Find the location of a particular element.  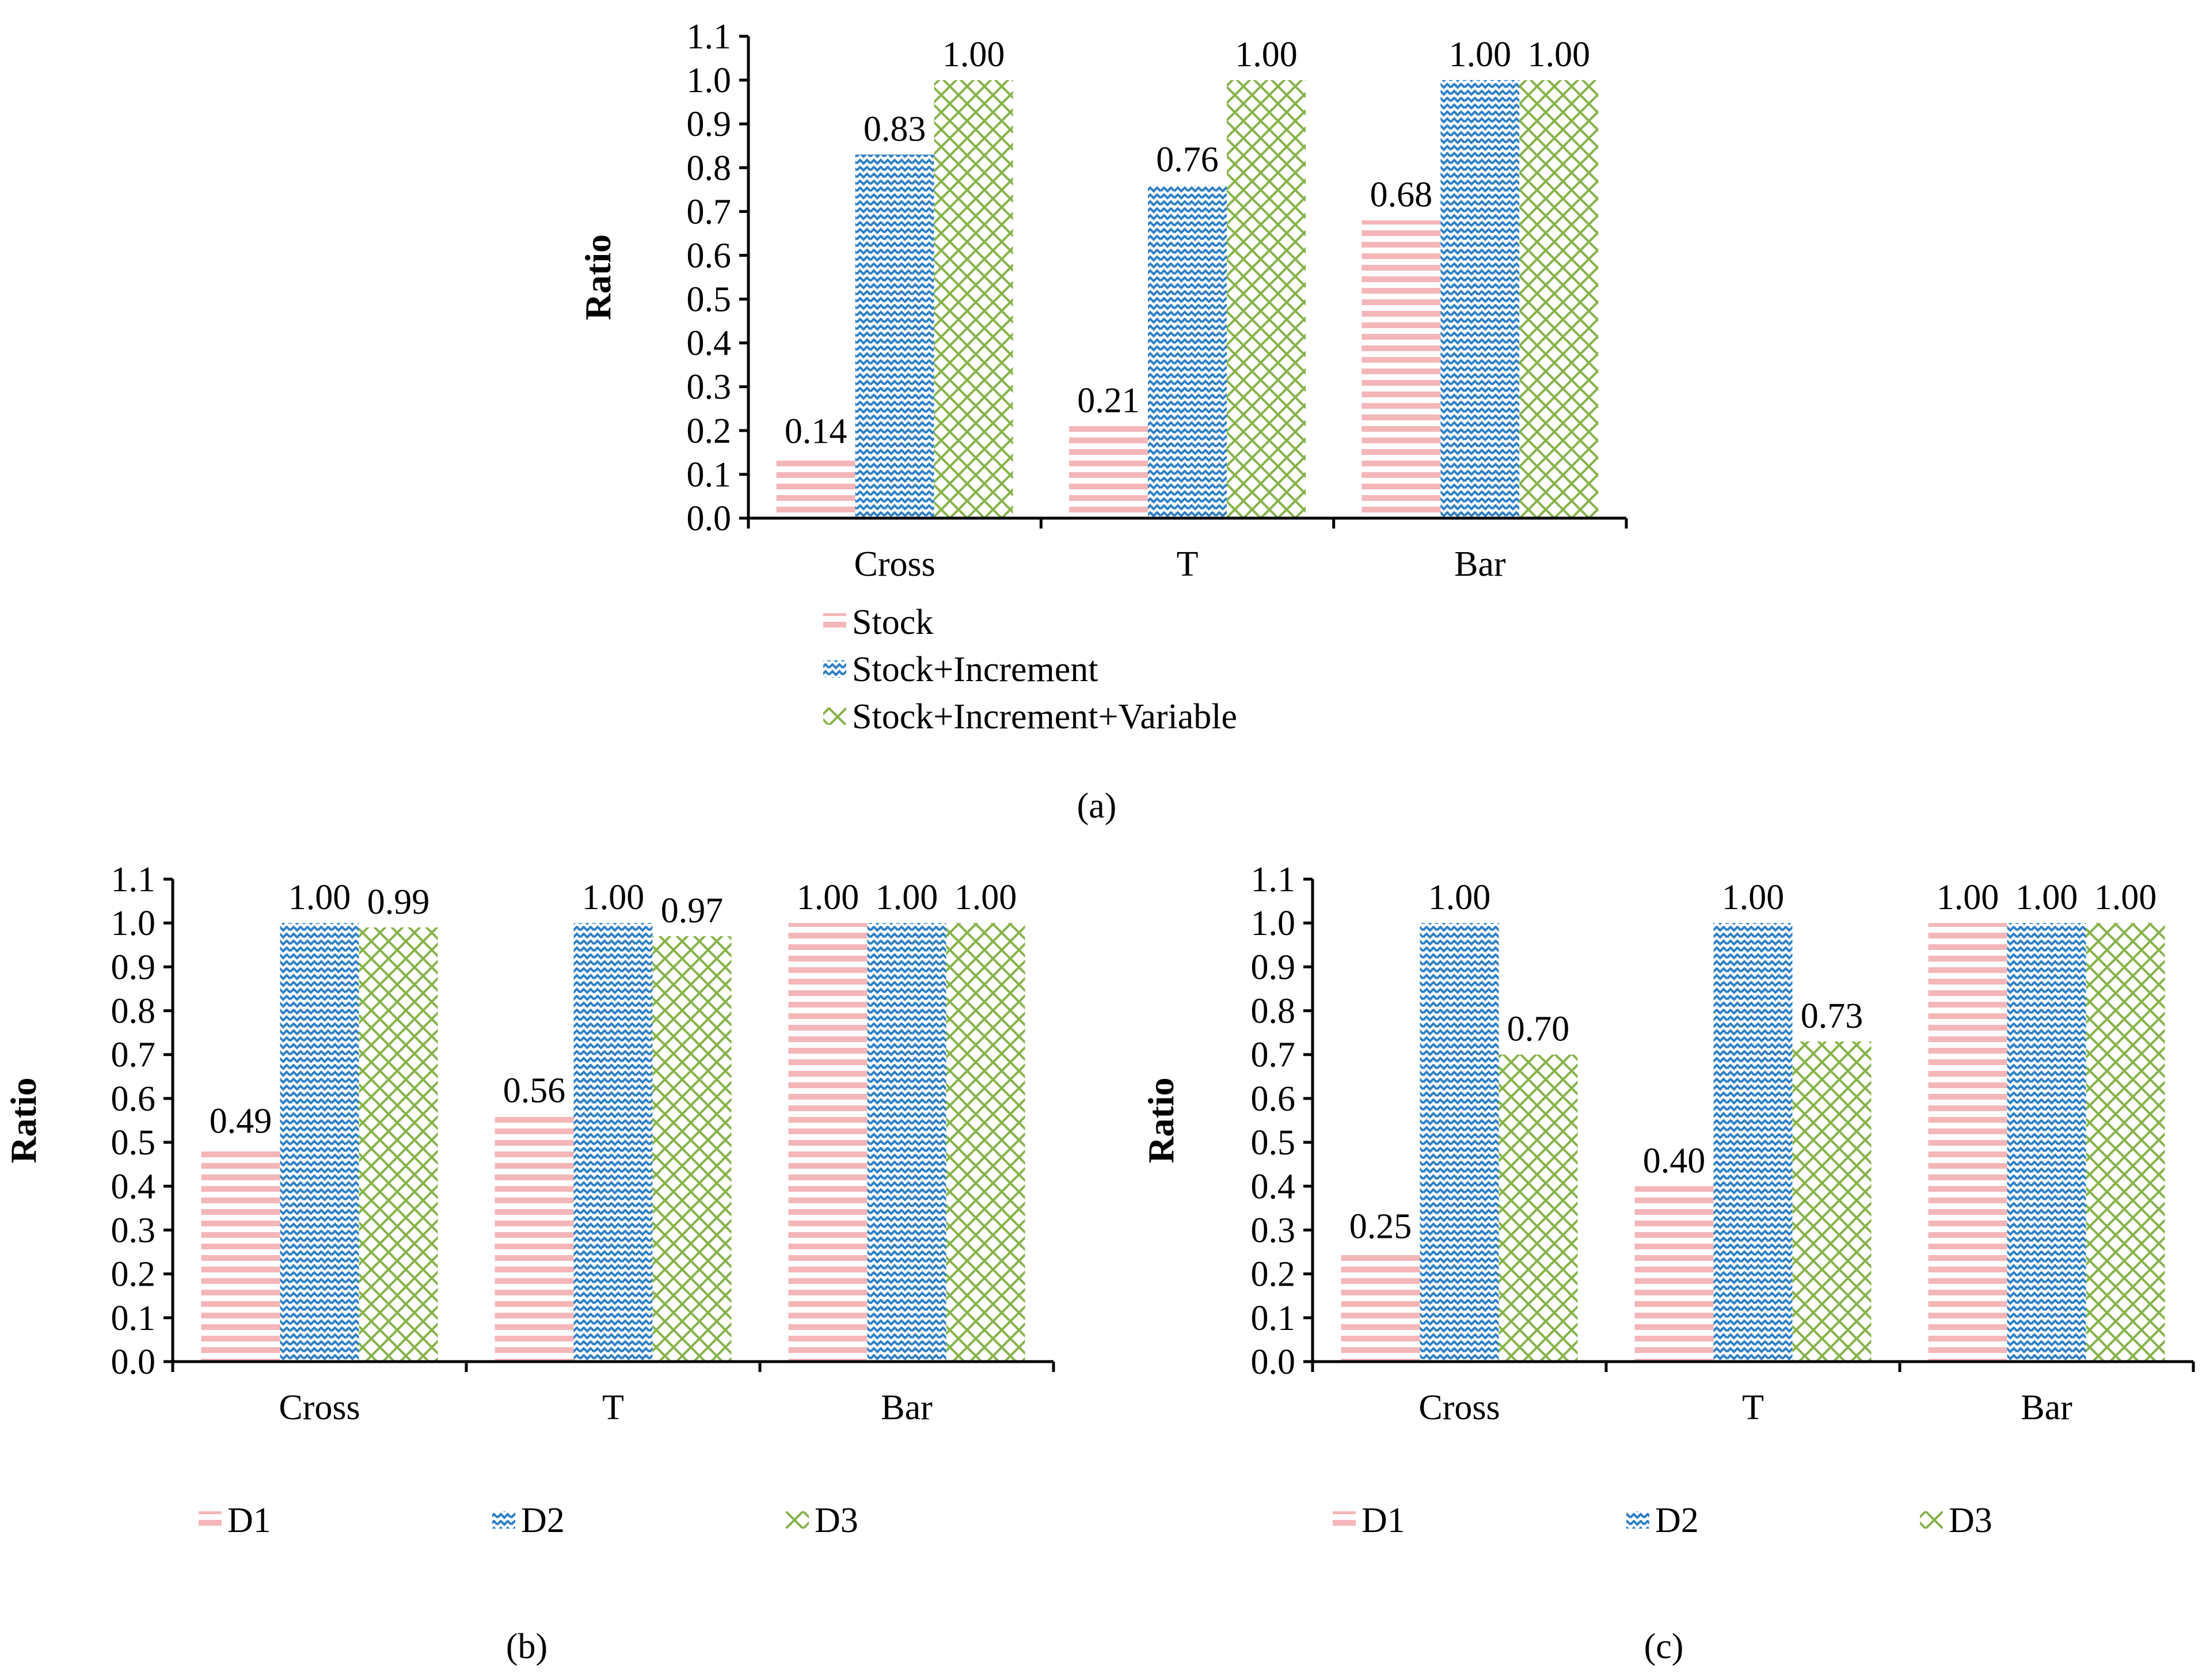

bar-b-t-s2 is located at coordinates (613, 1142).